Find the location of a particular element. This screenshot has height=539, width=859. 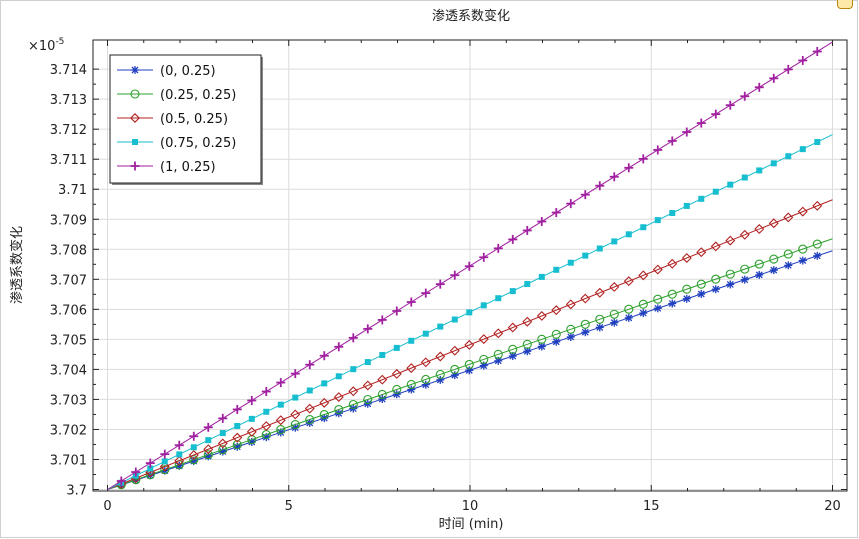

y-tick-label: 3.7 is located at coordinates (76, 490).